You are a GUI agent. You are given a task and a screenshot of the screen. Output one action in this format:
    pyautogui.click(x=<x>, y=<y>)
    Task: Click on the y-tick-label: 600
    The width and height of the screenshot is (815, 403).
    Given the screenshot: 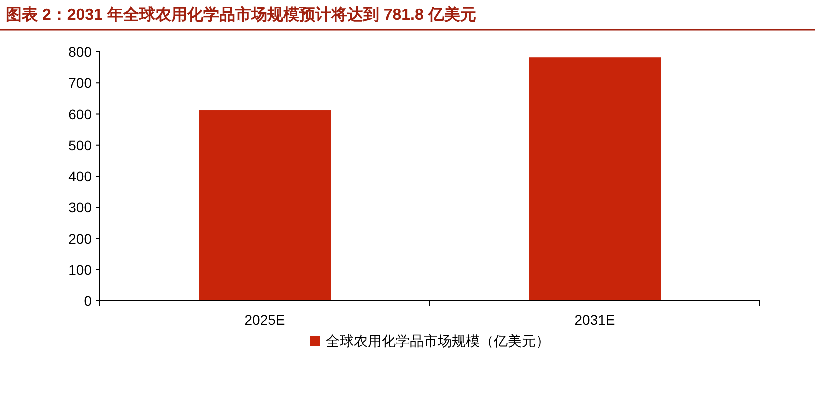 What is the action you would take?
    pyautogui.click(x=80, y=114)
    